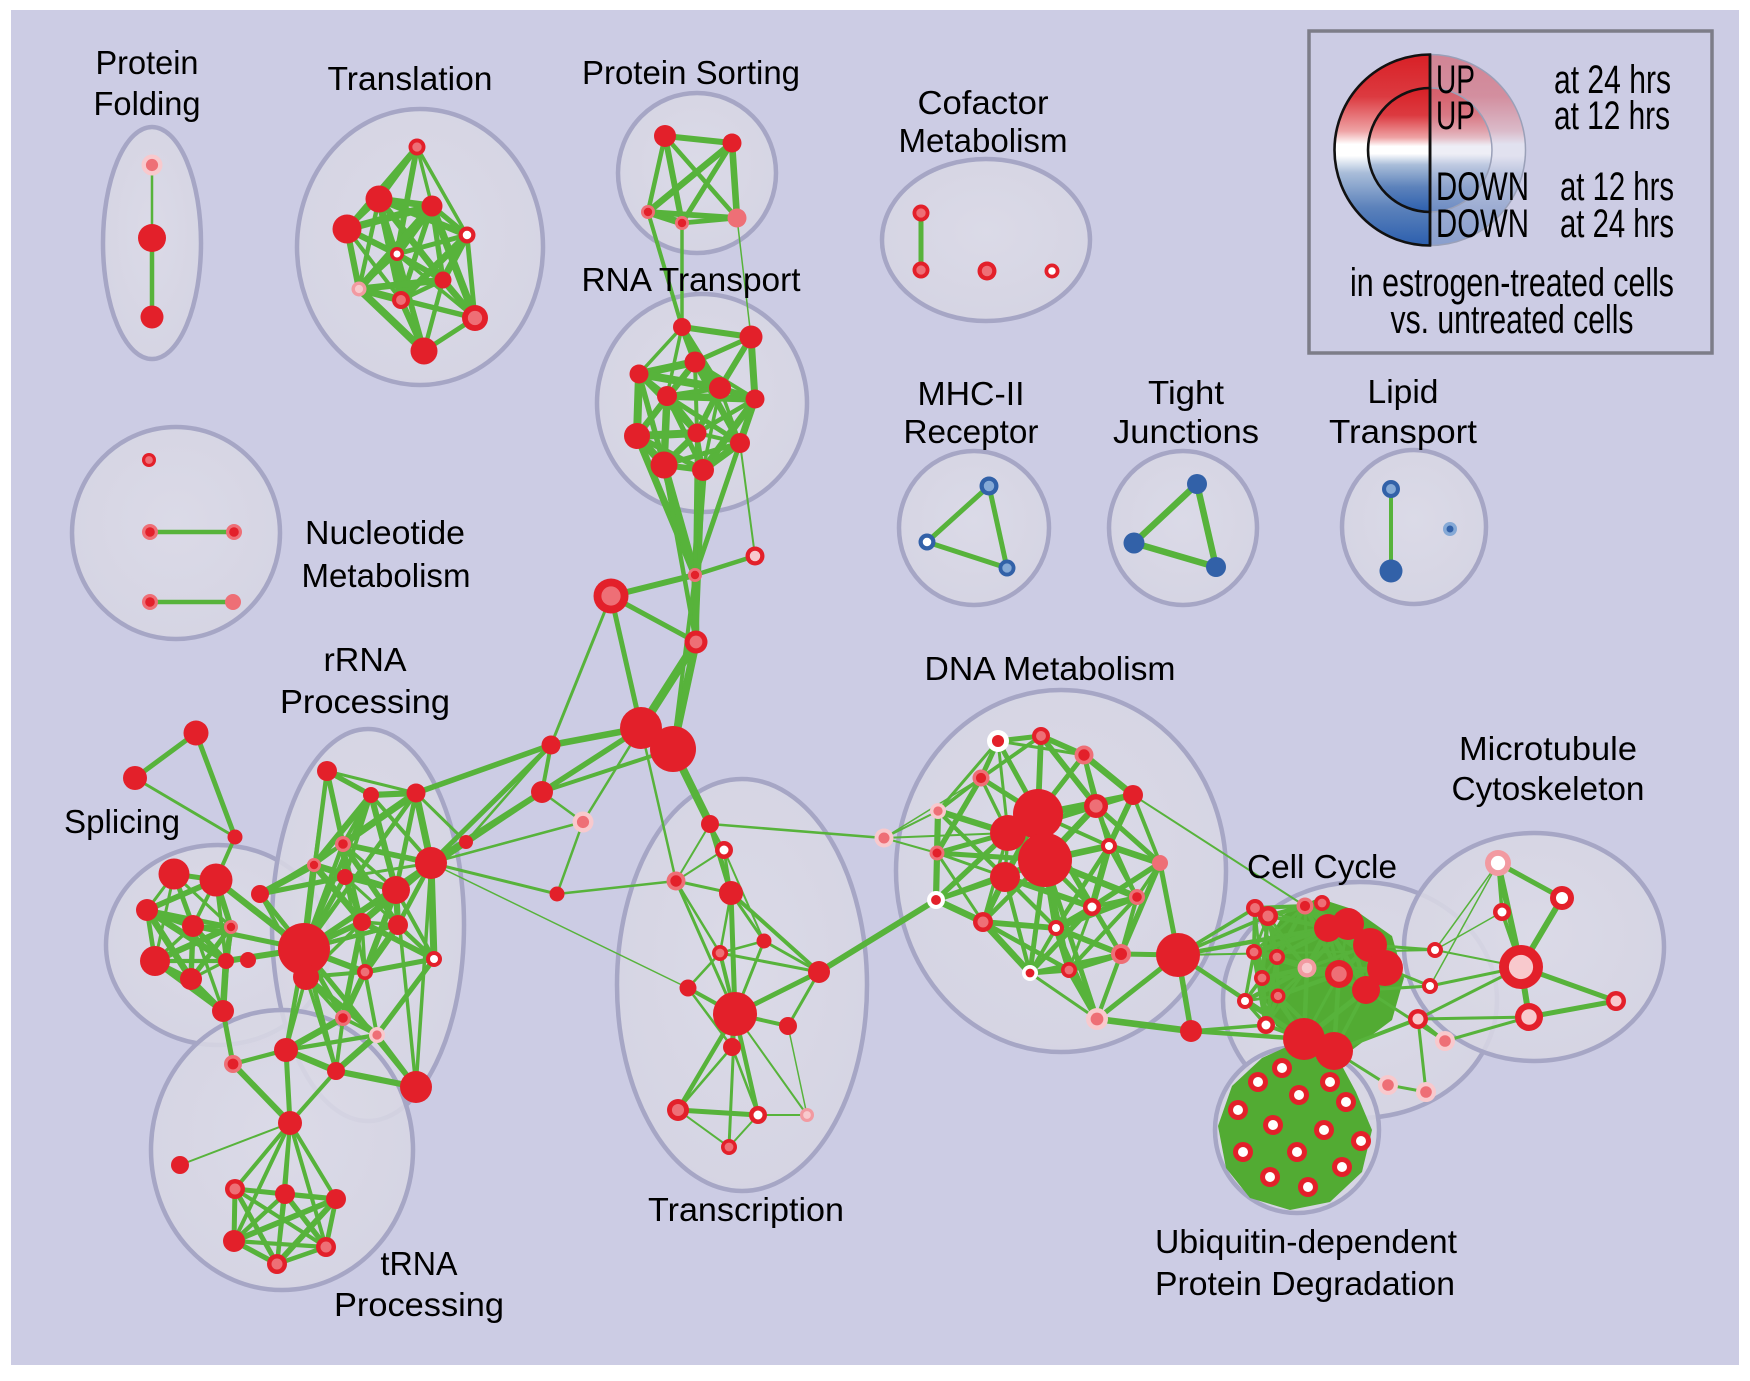  Describe the element at coordinates (1305, 1284) in the screenshot. I see `svg-text: Protein Degradation` at that location.